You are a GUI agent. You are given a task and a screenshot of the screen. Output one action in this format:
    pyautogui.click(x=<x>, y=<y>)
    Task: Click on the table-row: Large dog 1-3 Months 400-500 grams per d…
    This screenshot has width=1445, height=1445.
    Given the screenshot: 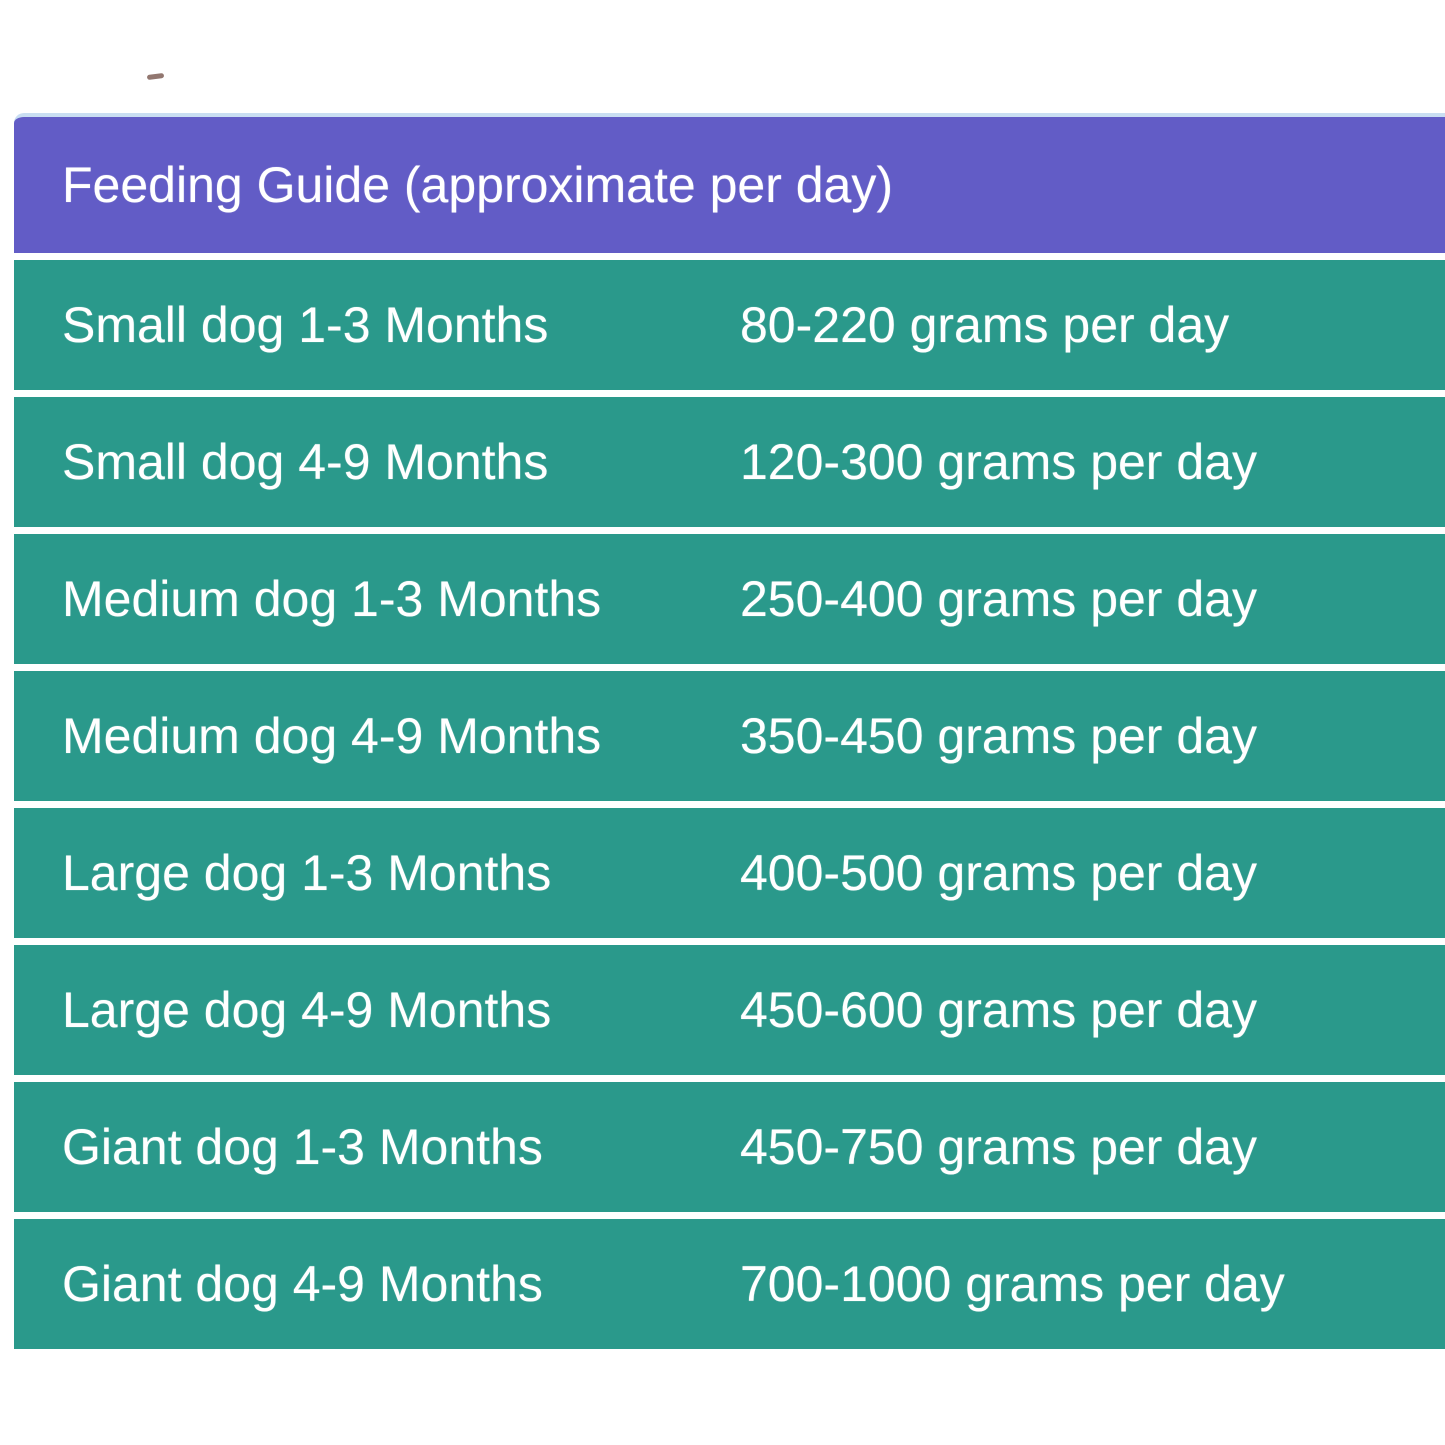 What is the action you would take?
    pyautogui.click(x=729, y=873)
    